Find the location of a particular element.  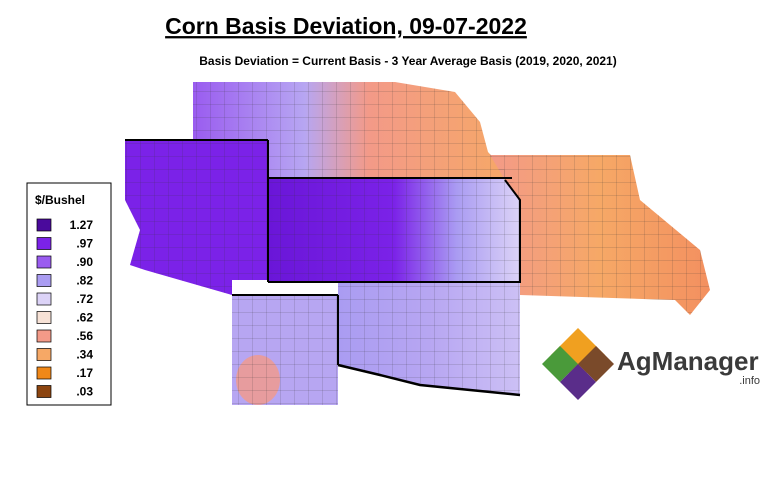

legend-title: $/Bushel is located at coordinates (60, 200).